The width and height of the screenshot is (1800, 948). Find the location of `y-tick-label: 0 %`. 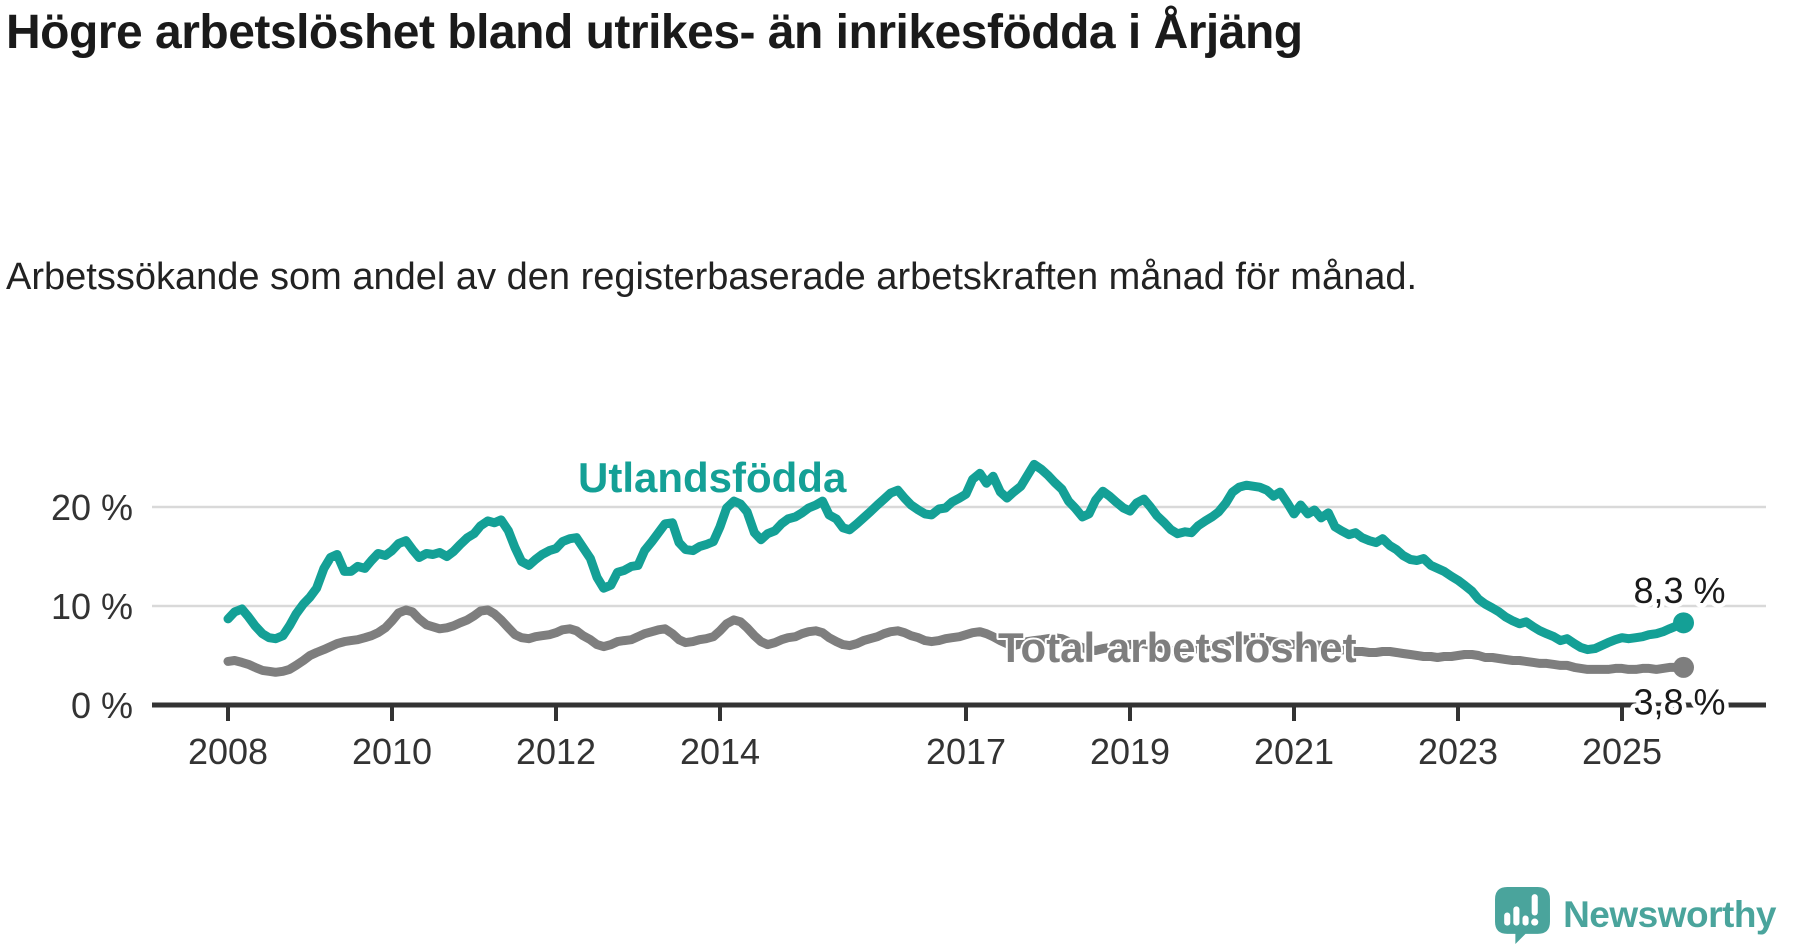

y-tick-label: 0 % is located at coordinates (102, 705).